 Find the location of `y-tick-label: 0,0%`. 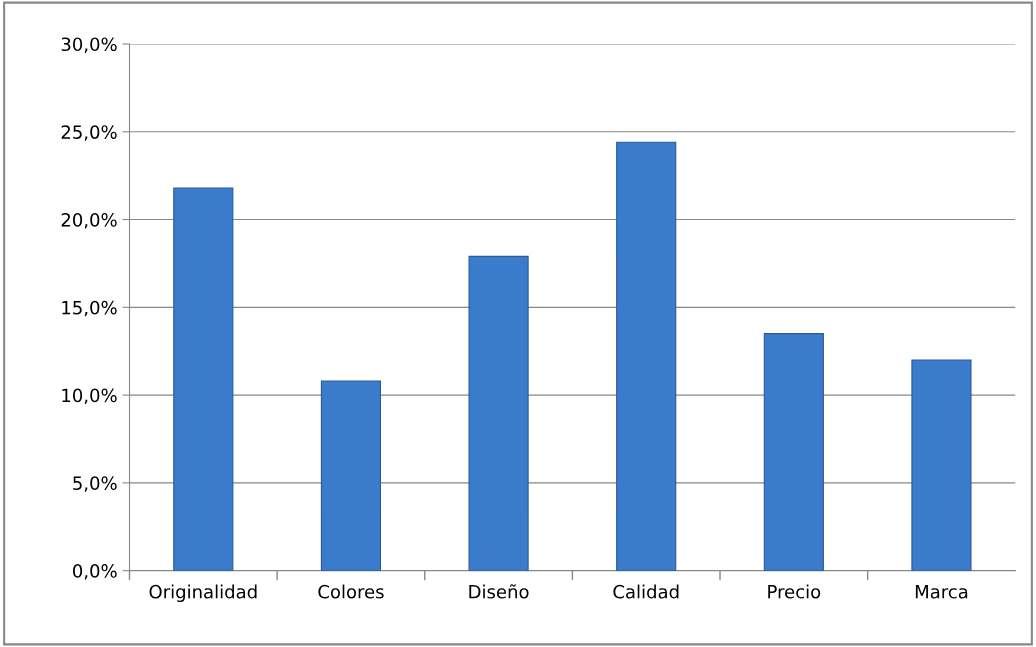

y-tick-label: 0,0% is located at coordinates (95, 572).